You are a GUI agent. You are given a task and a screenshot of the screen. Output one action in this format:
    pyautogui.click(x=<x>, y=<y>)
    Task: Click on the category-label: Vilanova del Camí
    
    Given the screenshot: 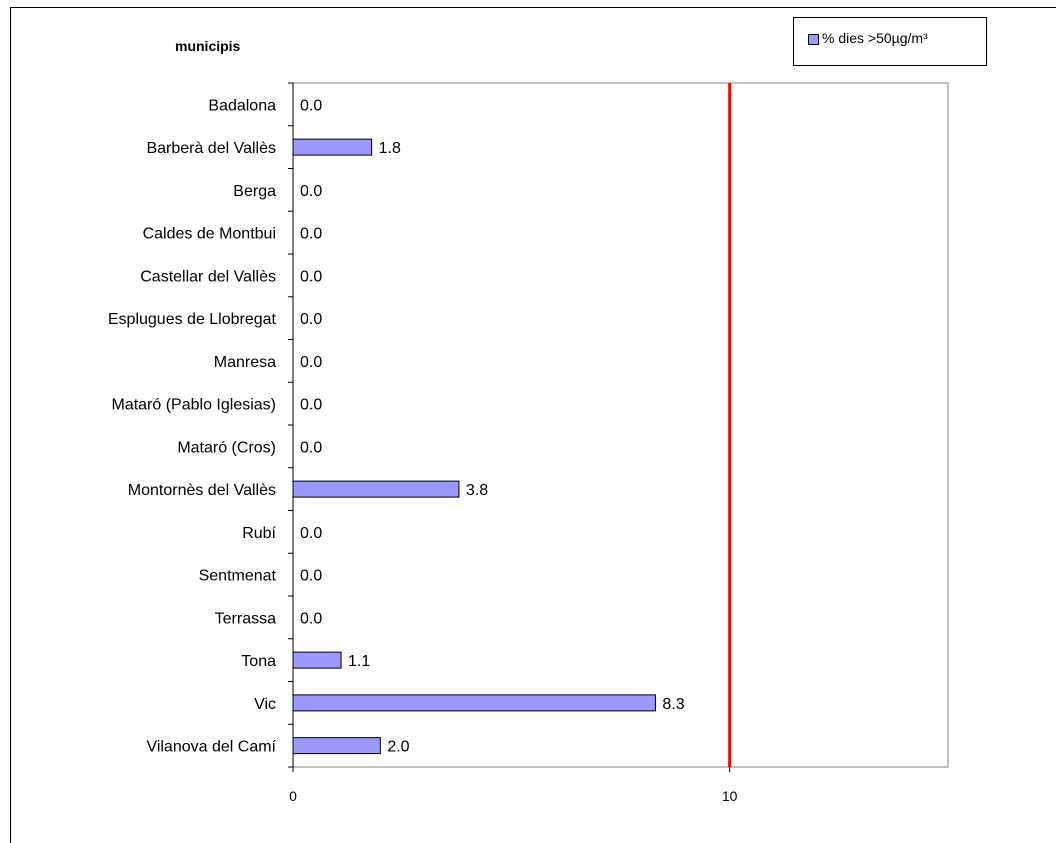 What is the action you would take?
    pyautogui.click(x=211, y=747)
    